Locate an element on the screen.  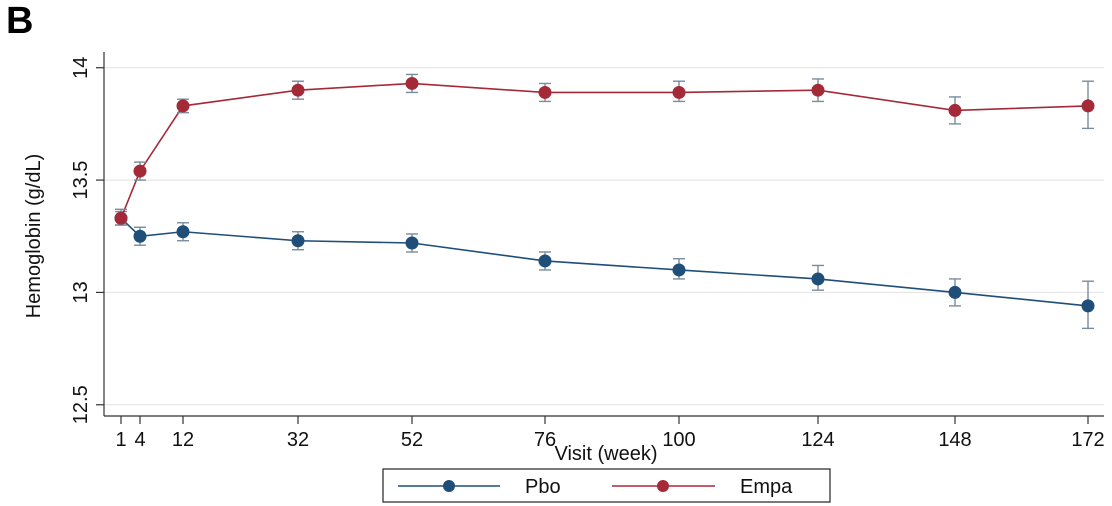
x-axis-title: Visit (week) is located at coordinates (606, 454).